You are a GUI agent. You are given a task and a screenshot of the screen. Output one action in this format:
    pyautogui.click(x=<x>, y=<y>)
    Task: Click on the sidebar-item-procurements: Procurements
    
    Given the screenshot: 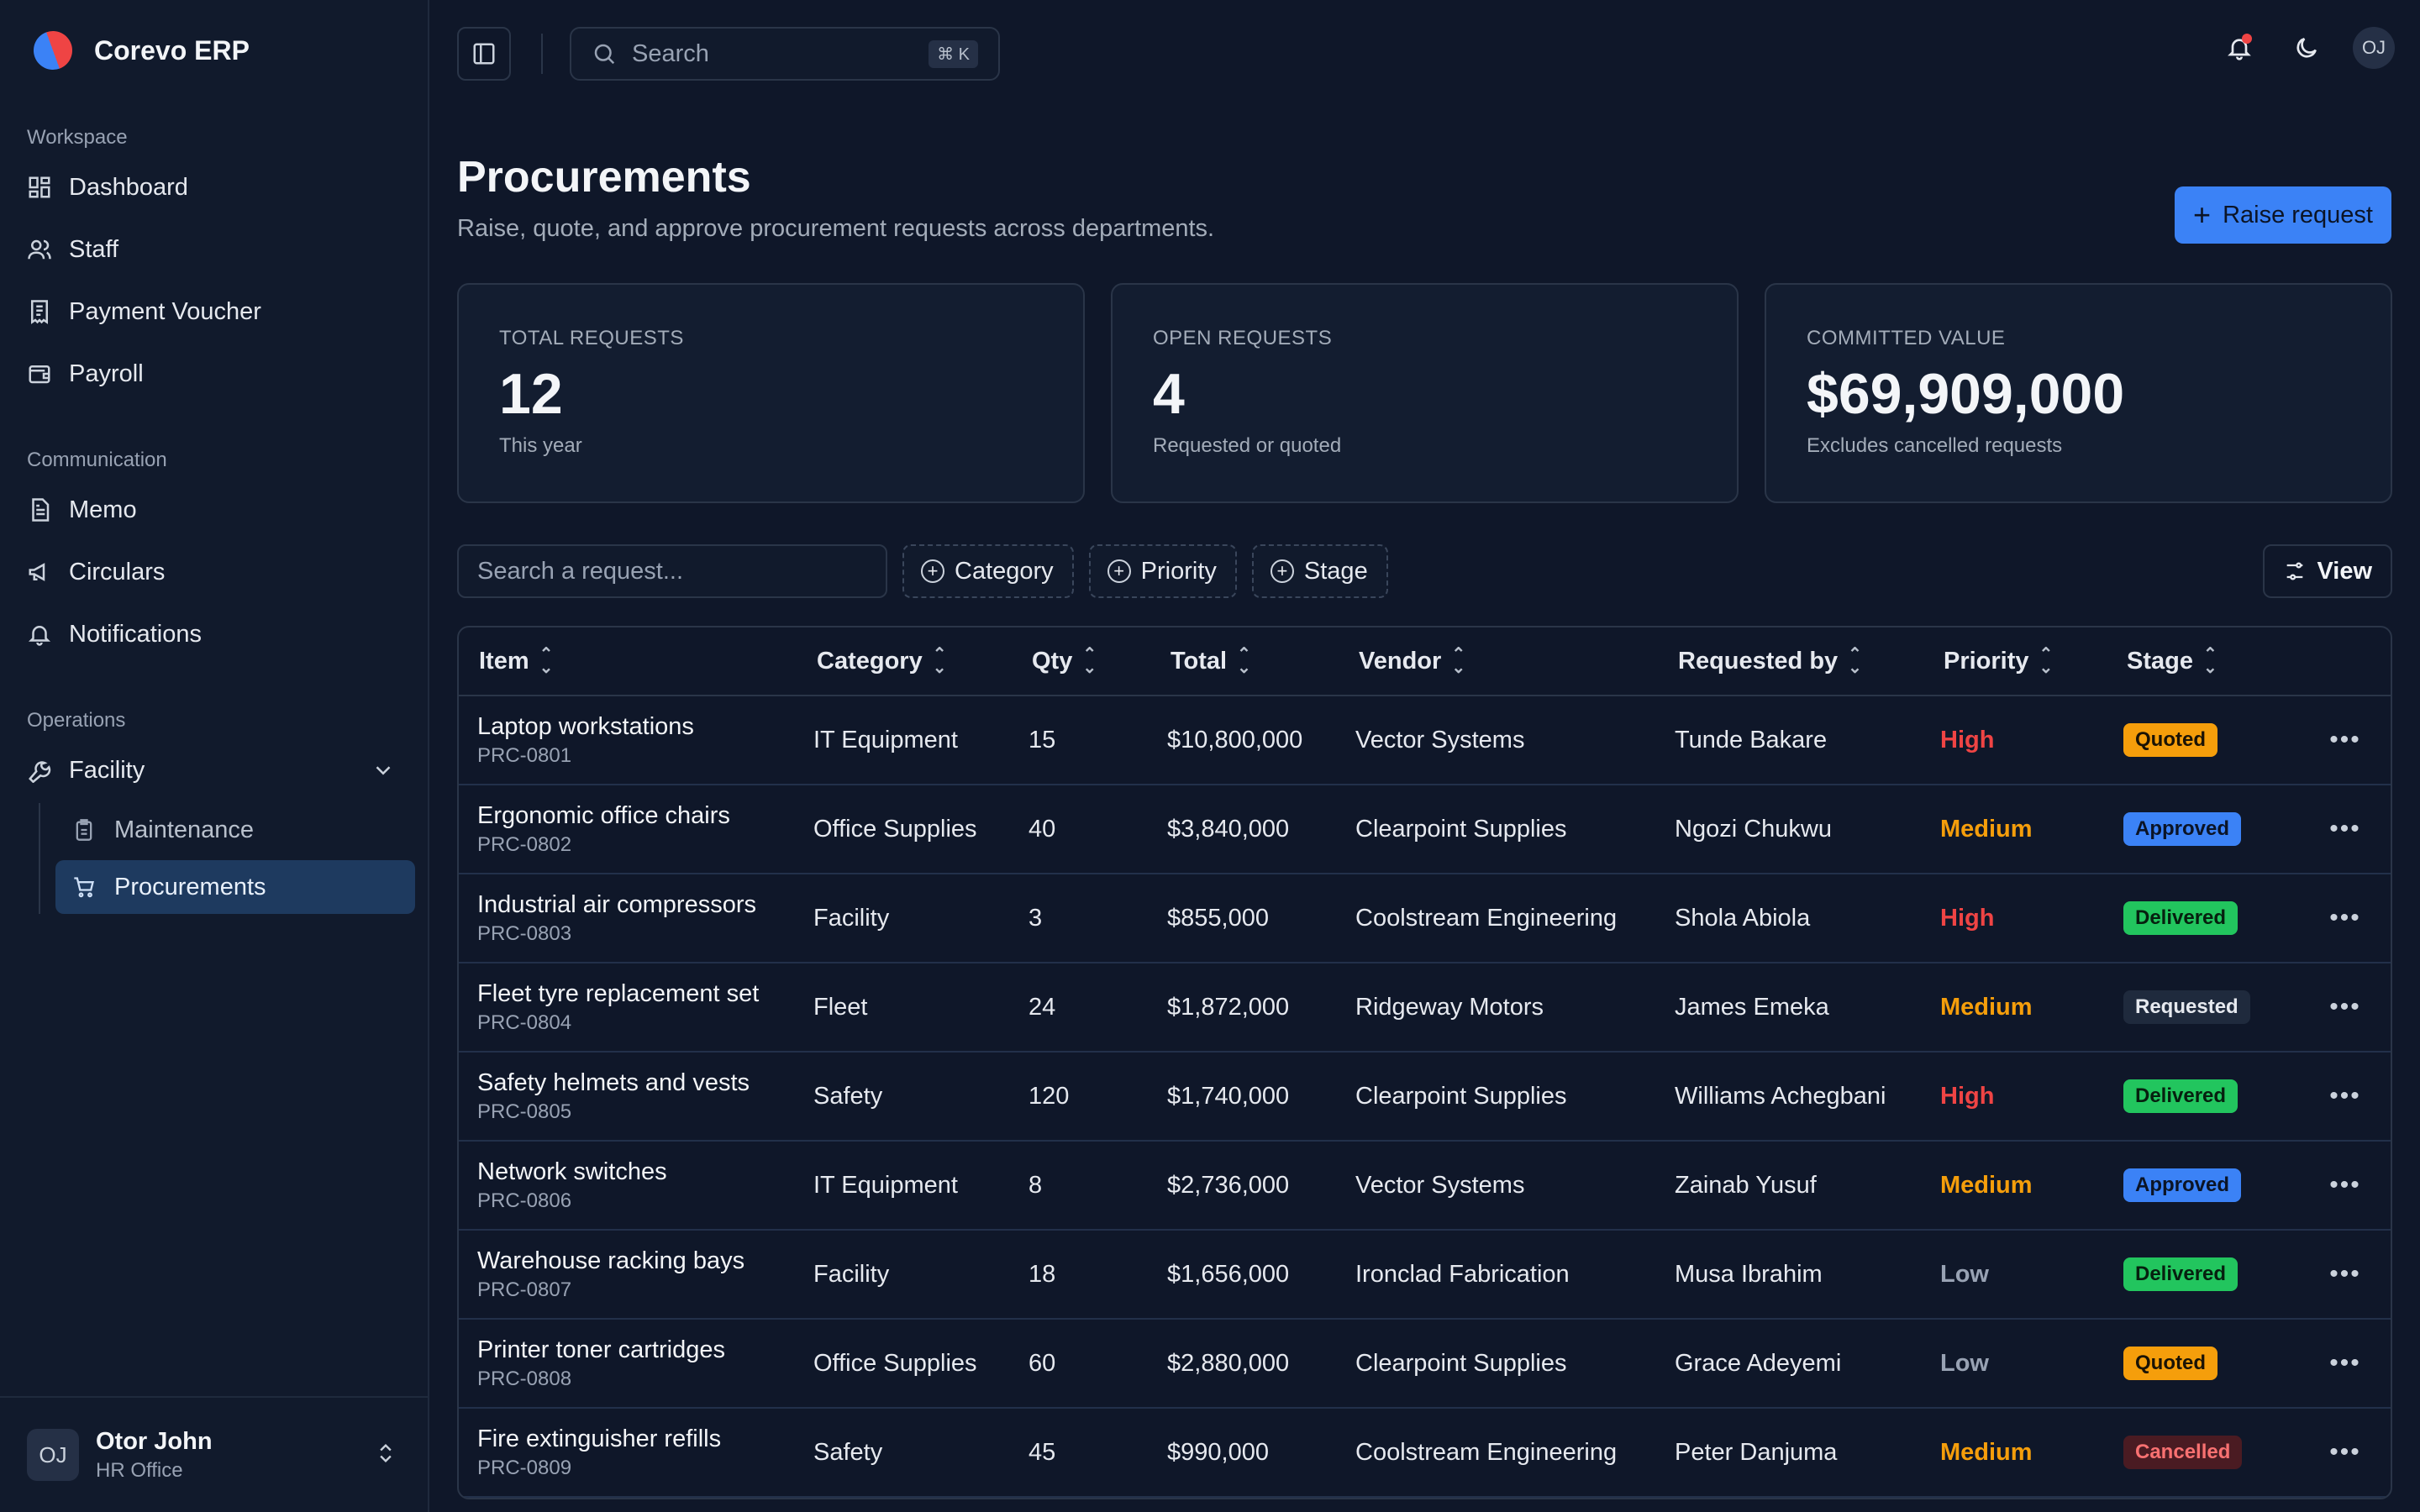 What is the action you would take?
    pyautogui.click(x=235, y=887)
    